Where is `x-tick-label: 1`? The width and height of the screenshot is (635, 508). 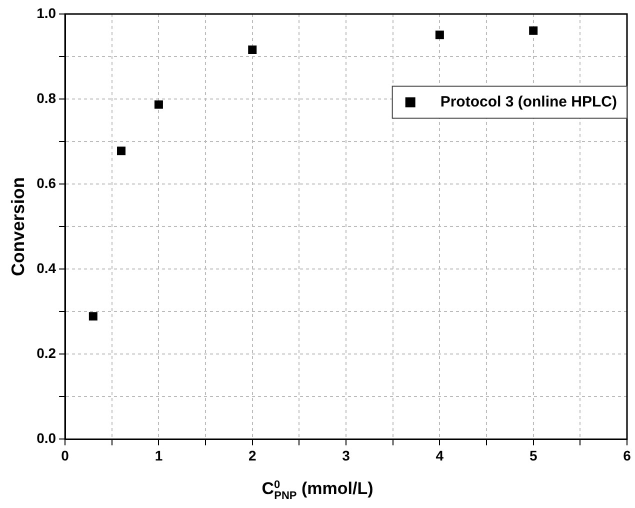 x-tick-label: 1 is located at coordinates (158, 455).